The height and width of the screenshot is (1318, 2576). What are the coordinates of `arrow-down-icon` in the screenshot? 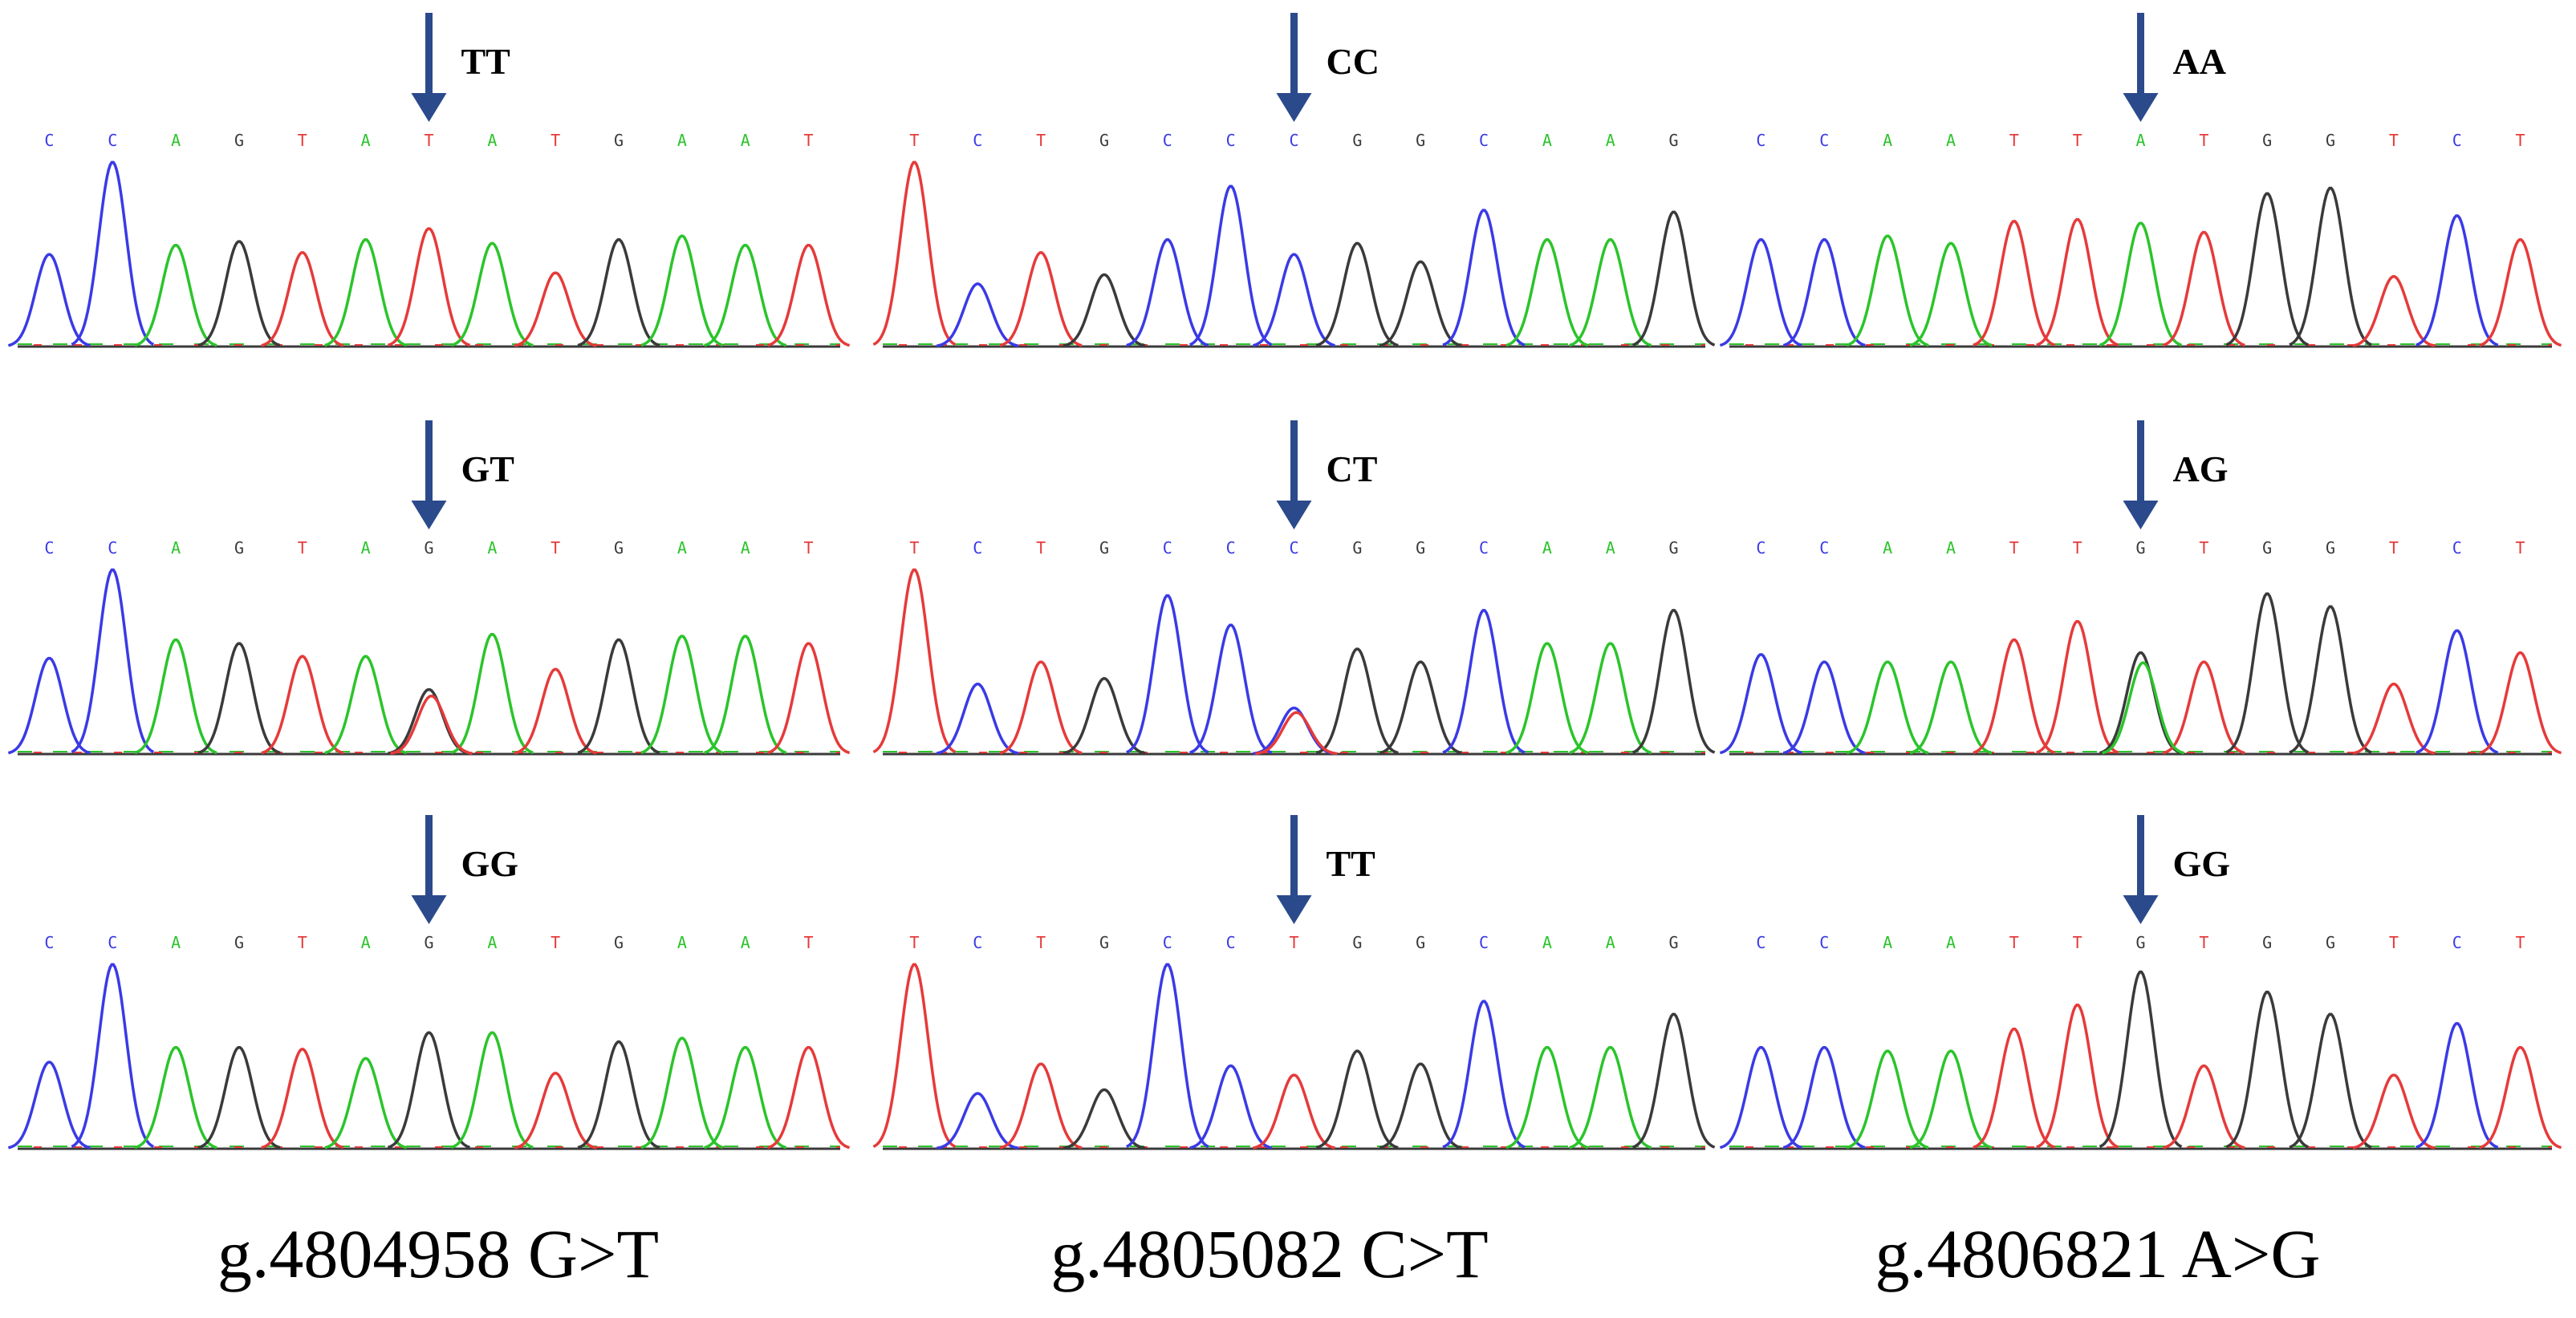 It's located at (2141, 108).